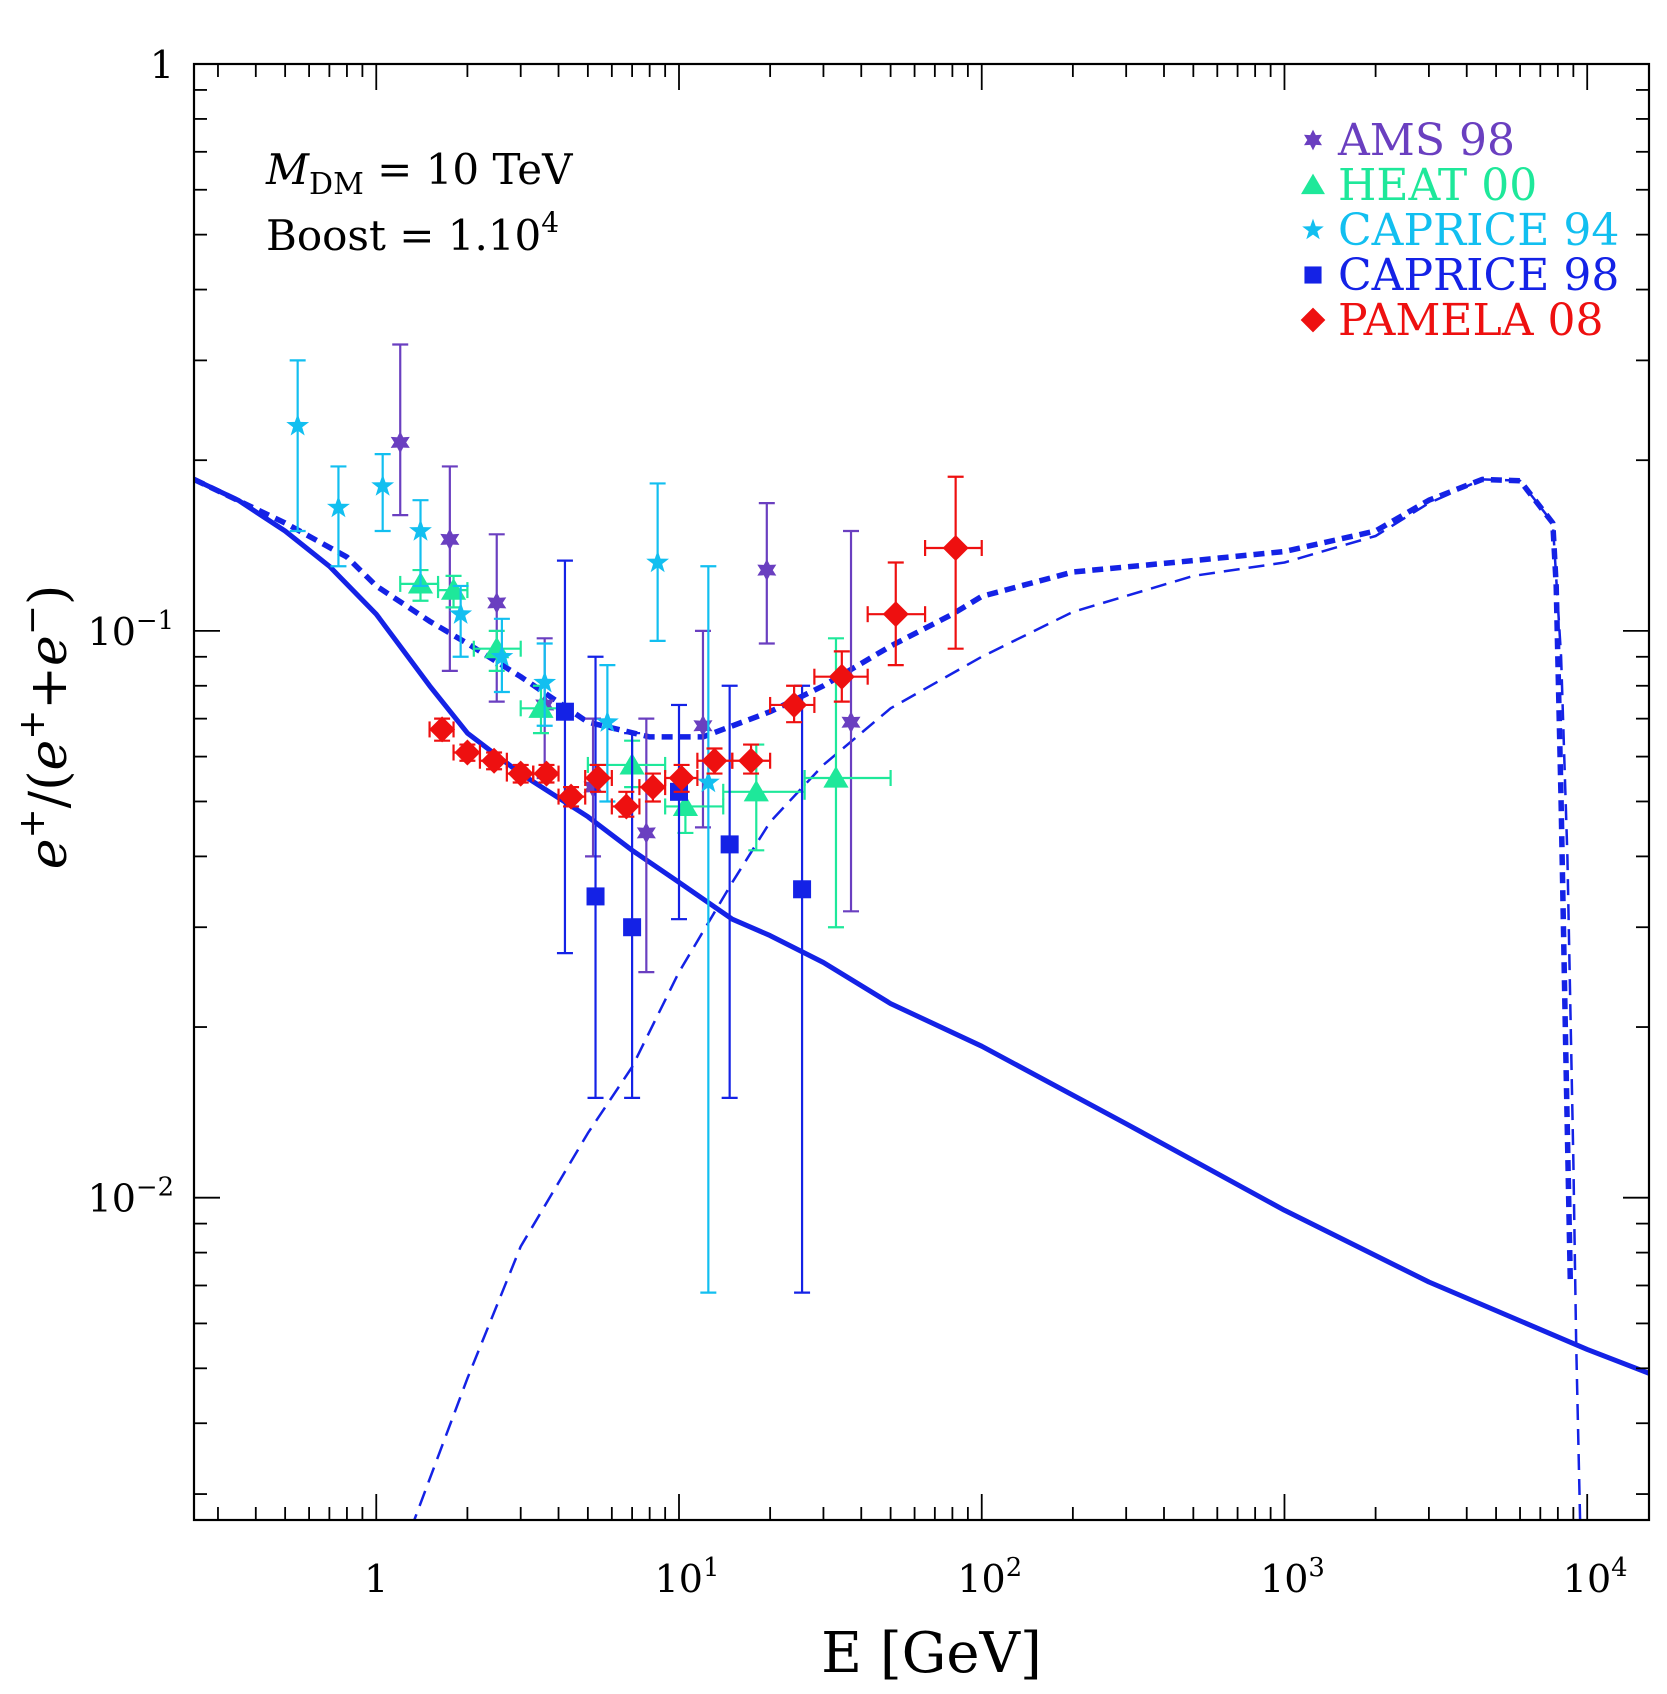 The image size is (1667, 1694). What do you see at coordinates (931, 1653) in the screenshot?
I see `x-axis-label: E [GeV]` at bounding box center [931, 1653].